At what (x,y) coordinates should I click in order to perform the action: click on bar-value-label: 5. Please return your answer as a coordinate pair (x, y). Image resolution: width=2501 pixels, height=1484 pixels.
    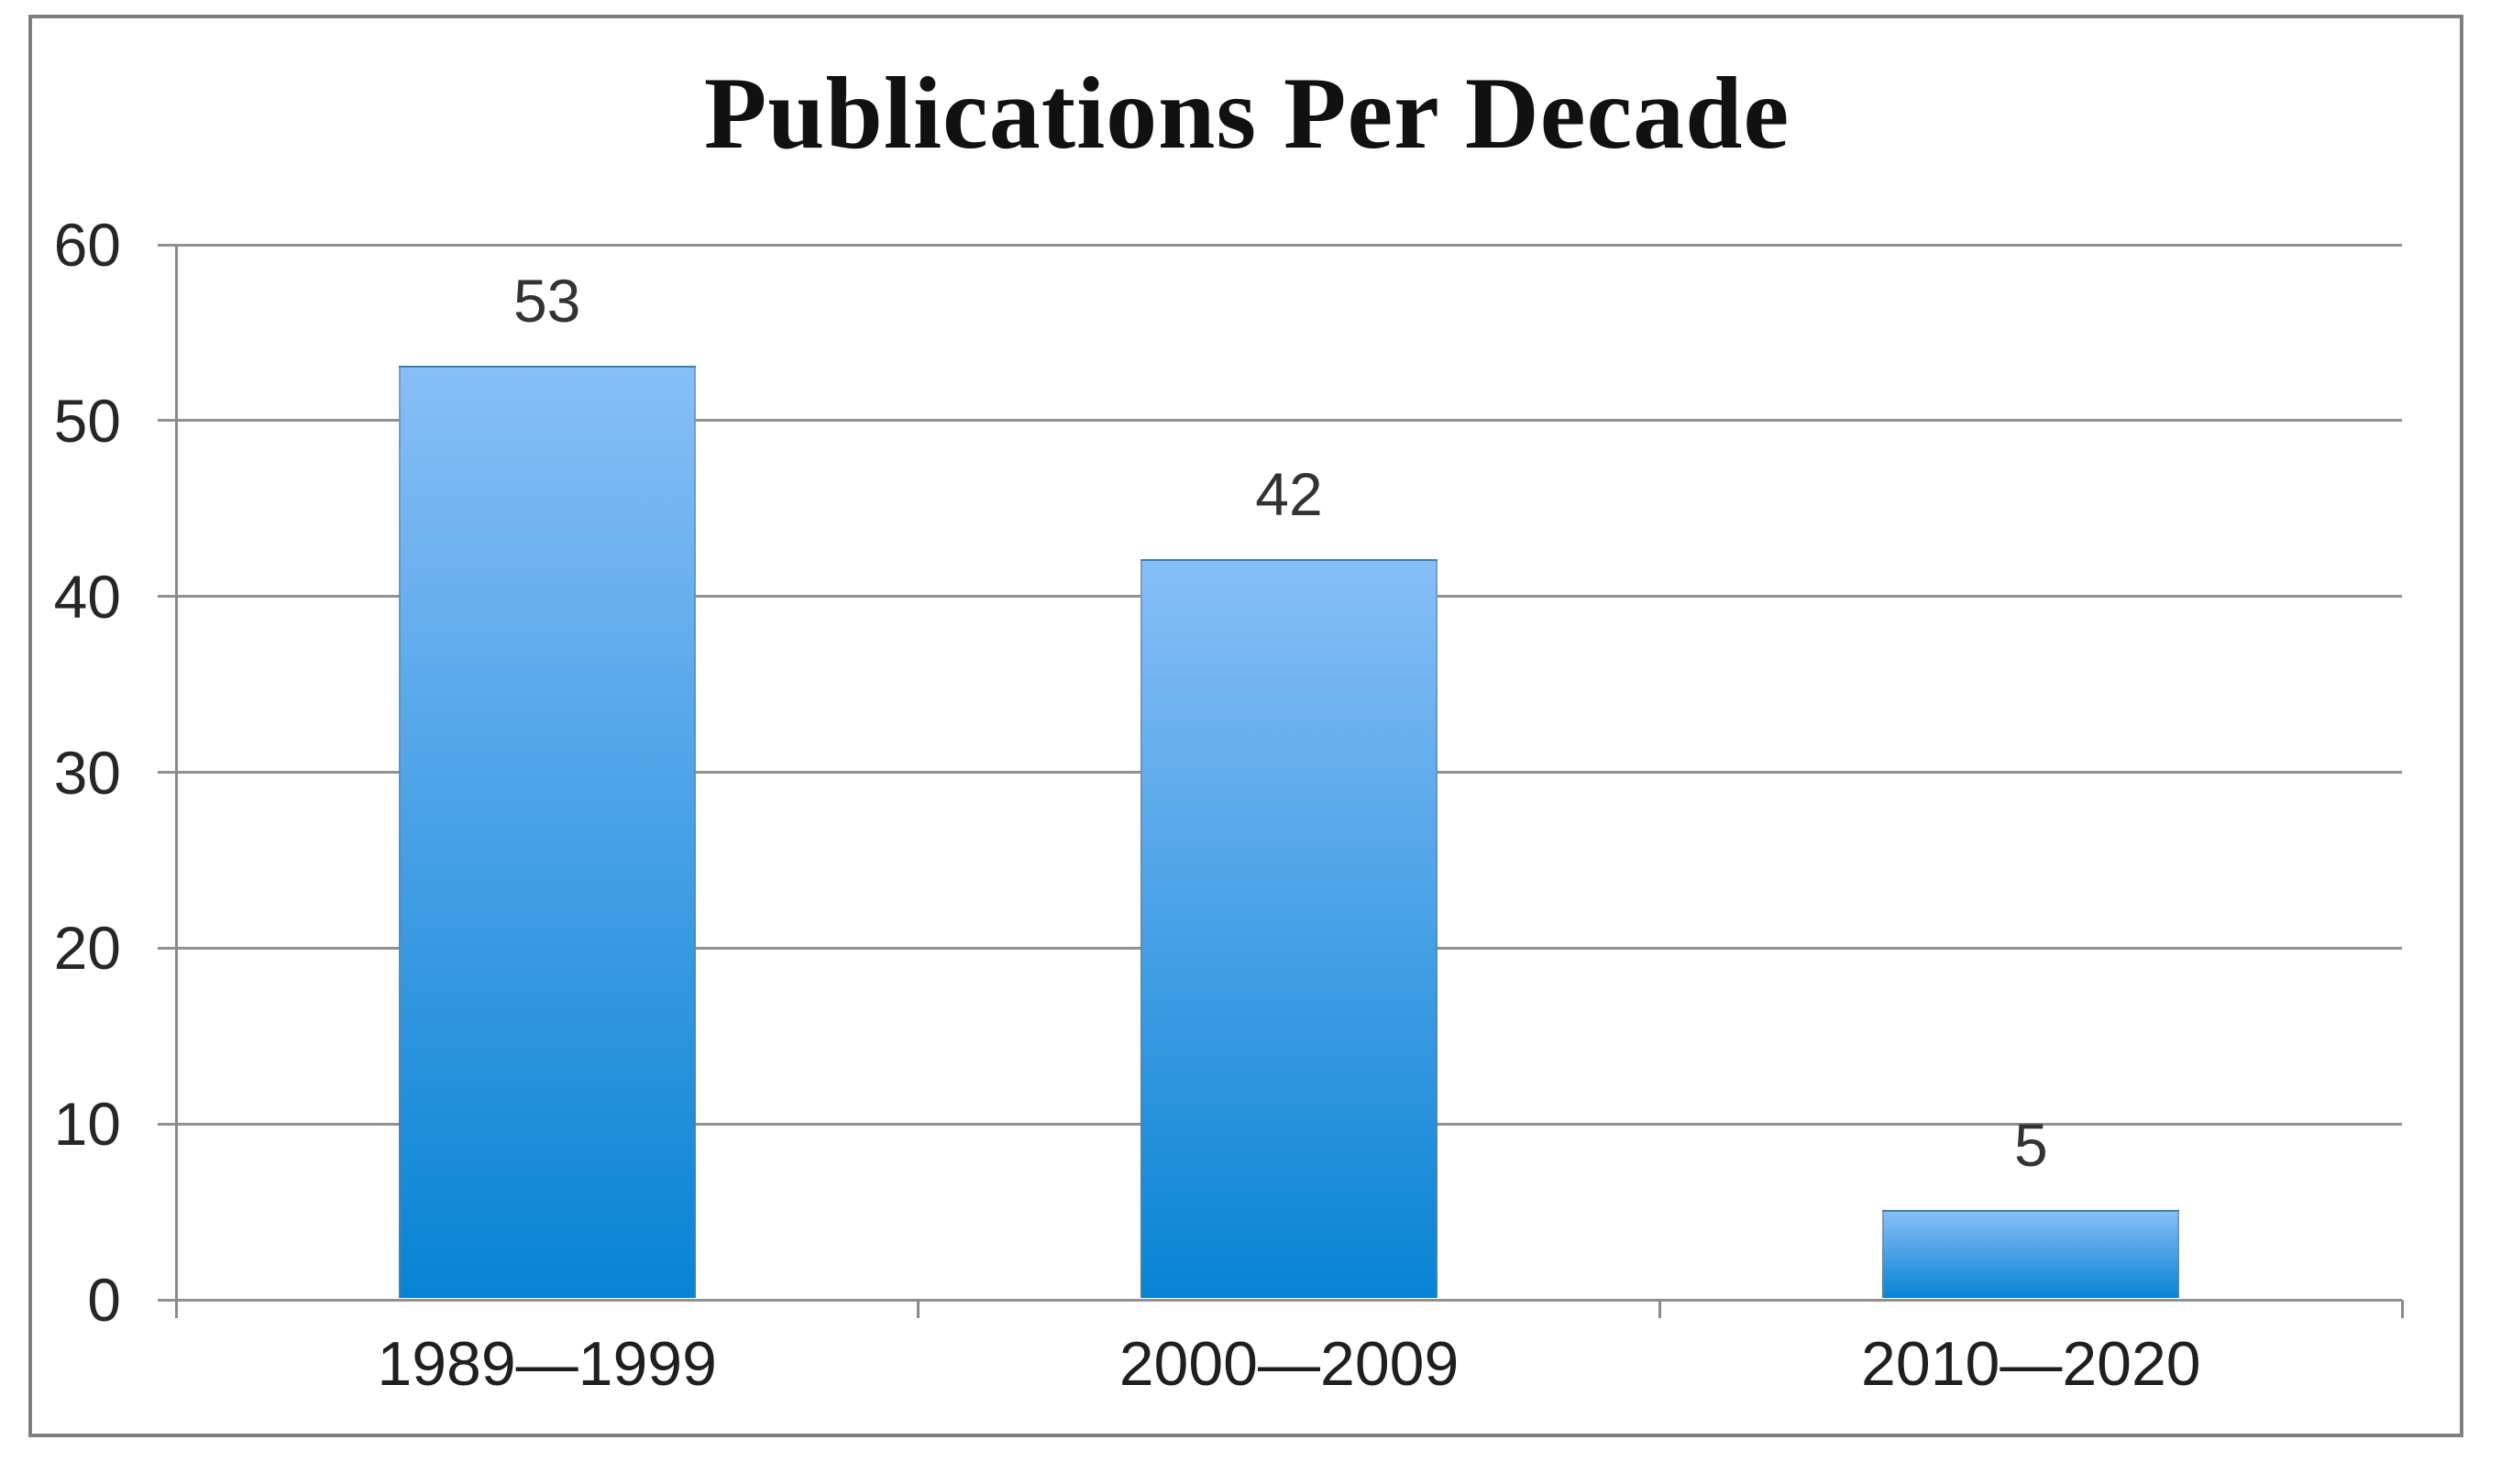
    Looking at the image, I should click on (2030, 1145).